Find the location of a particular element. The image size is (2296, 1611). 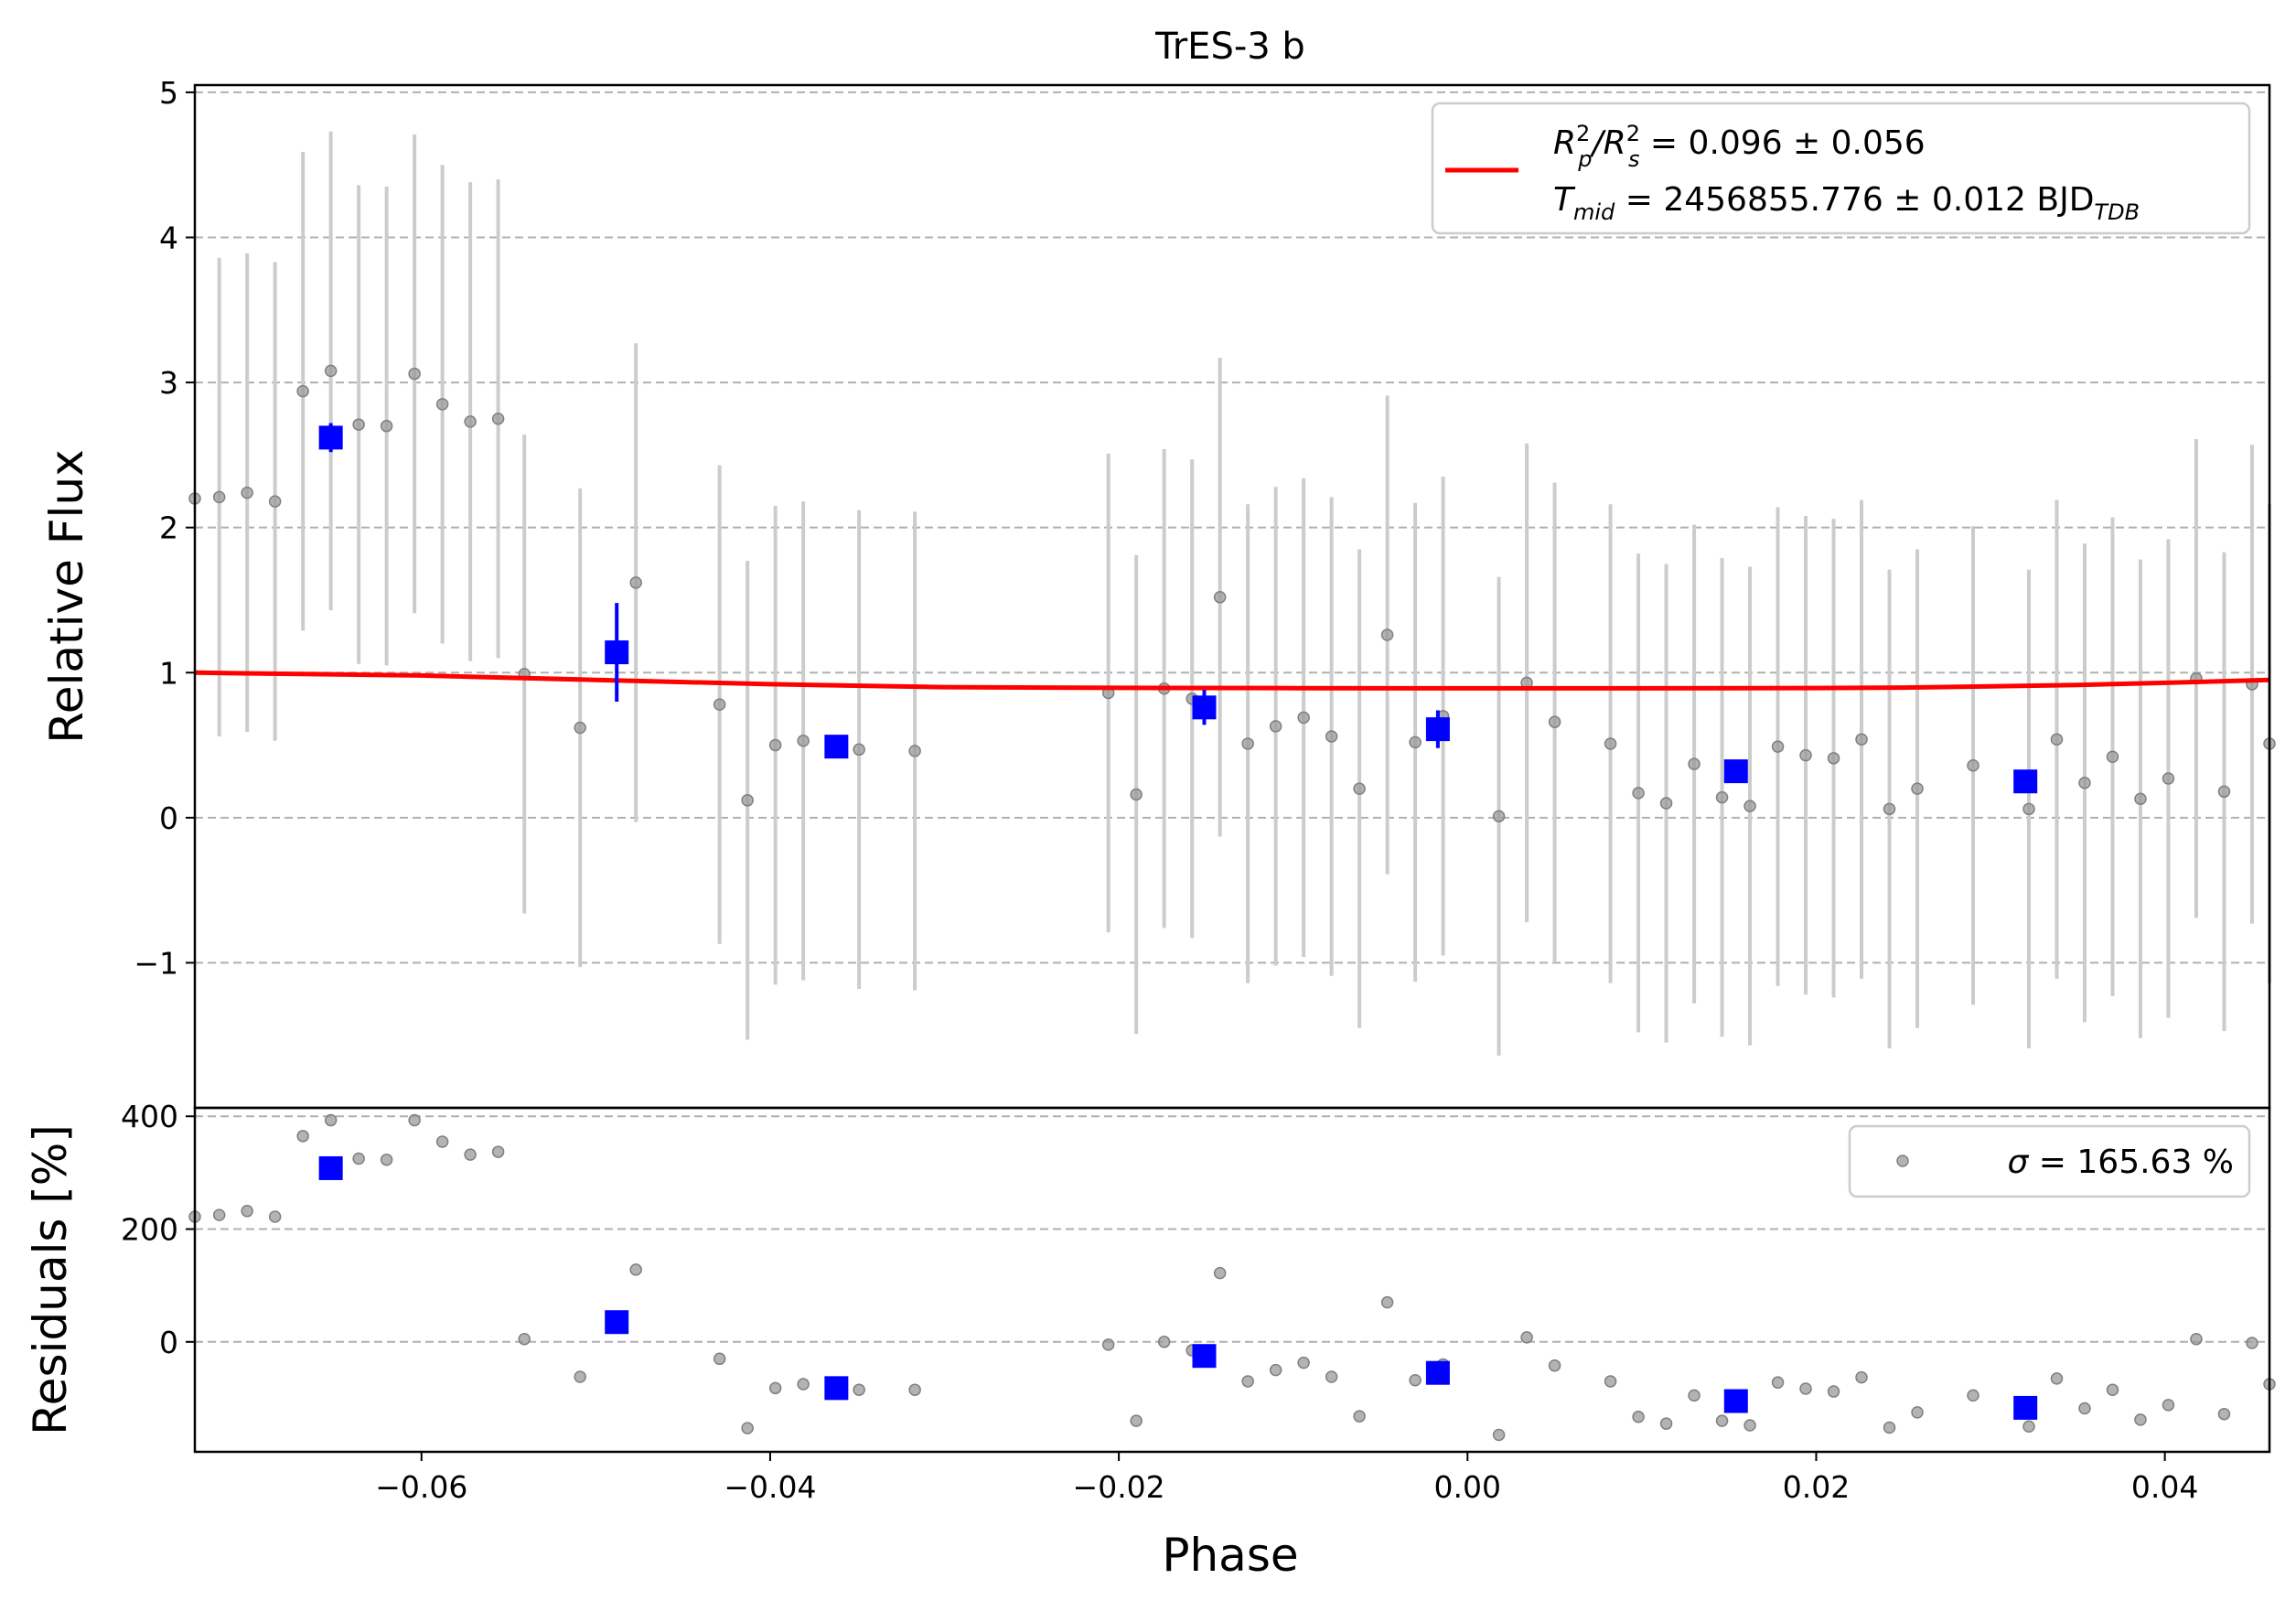

flux-y-tick-label: 3 is located at coordinates (168, 383).